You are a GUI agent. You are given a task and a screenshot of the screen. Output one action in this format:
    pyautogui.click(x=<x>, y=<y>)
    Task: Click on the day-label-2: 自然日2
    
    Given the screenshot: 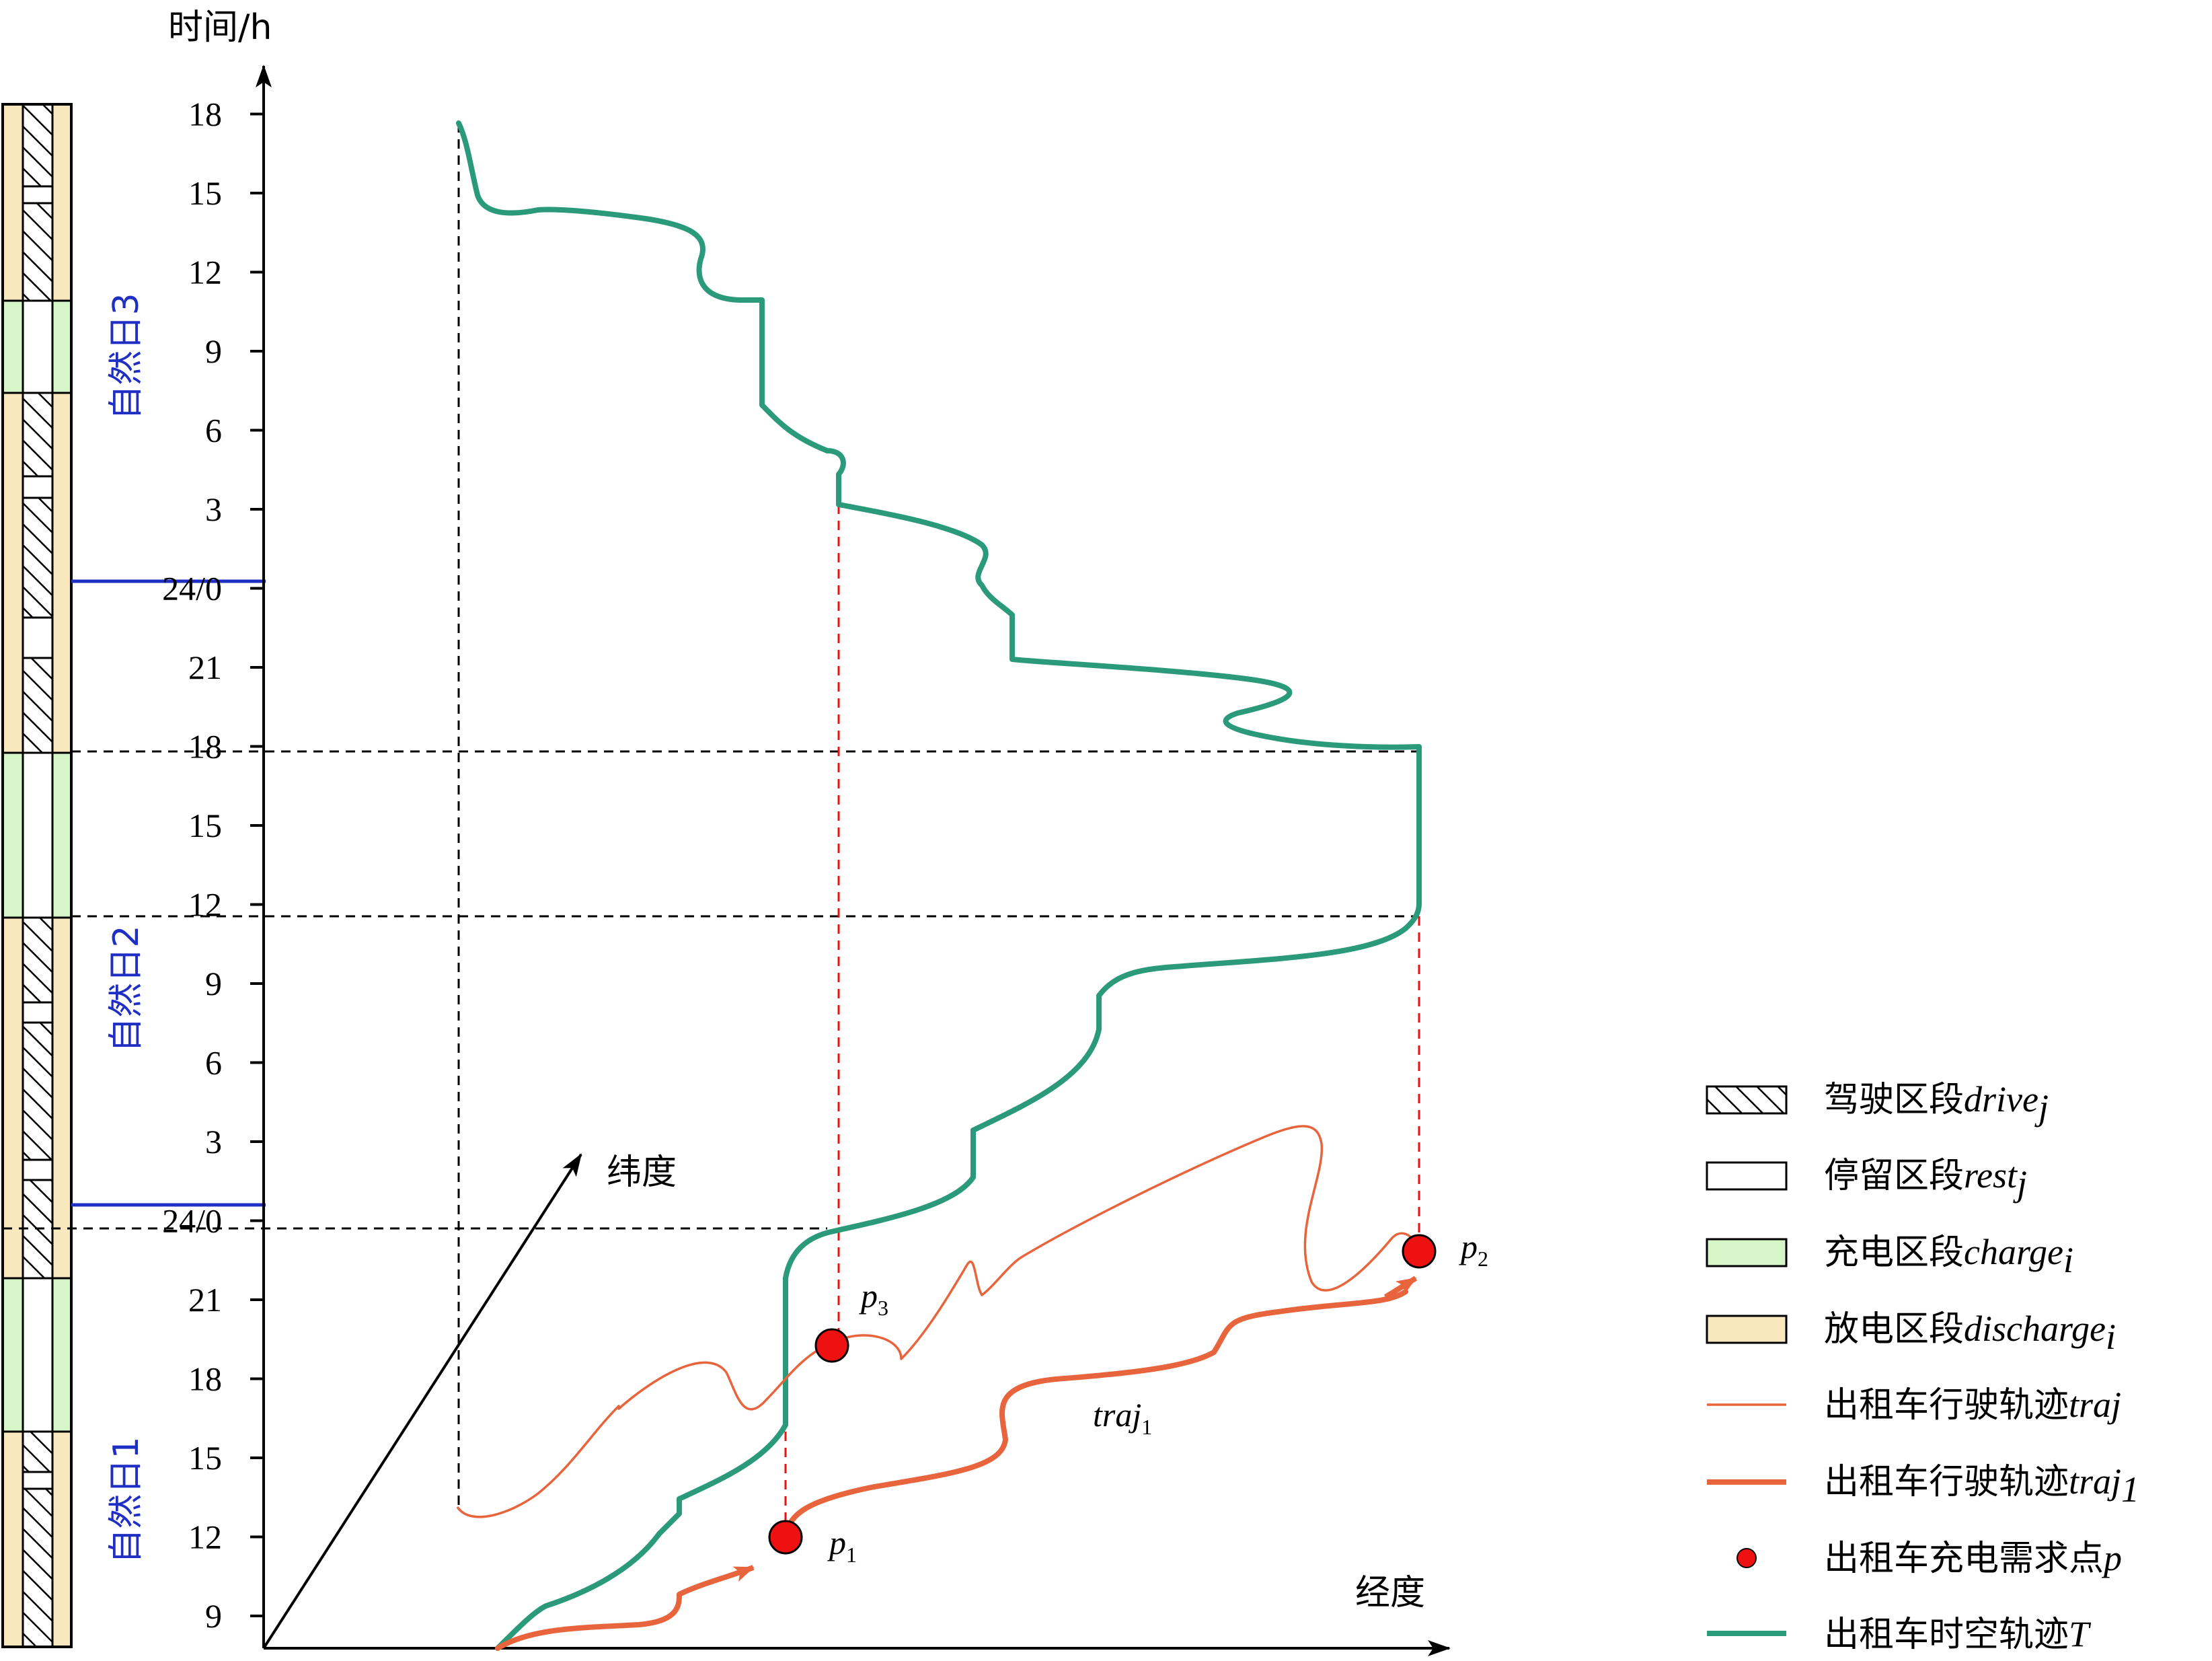 What is the action you would take?
    pyautogui.click(x=126, y=989)
    